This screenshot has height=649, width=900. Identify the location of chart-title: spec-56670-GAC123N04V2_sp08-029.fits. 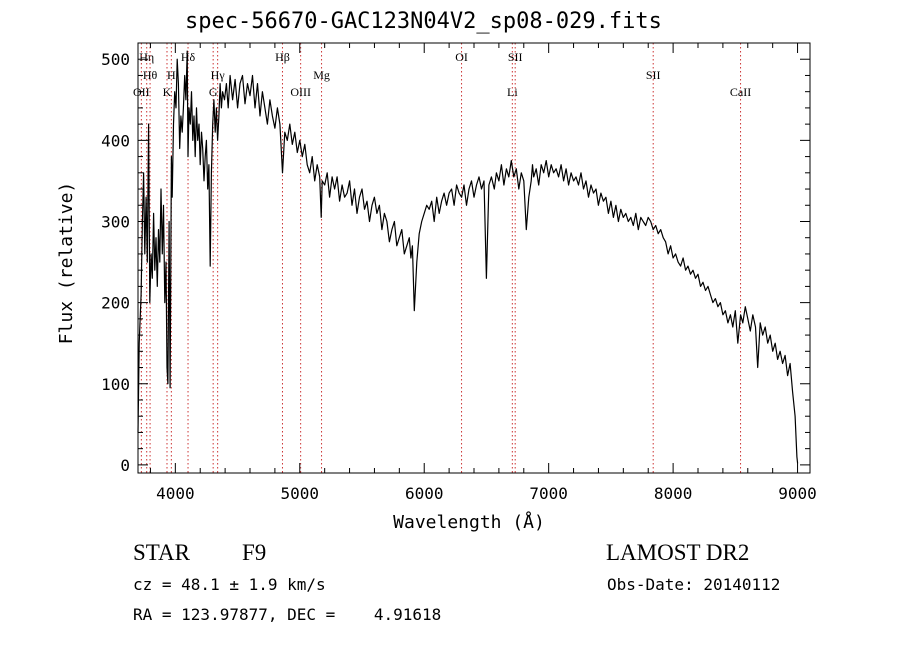
(423, 21).